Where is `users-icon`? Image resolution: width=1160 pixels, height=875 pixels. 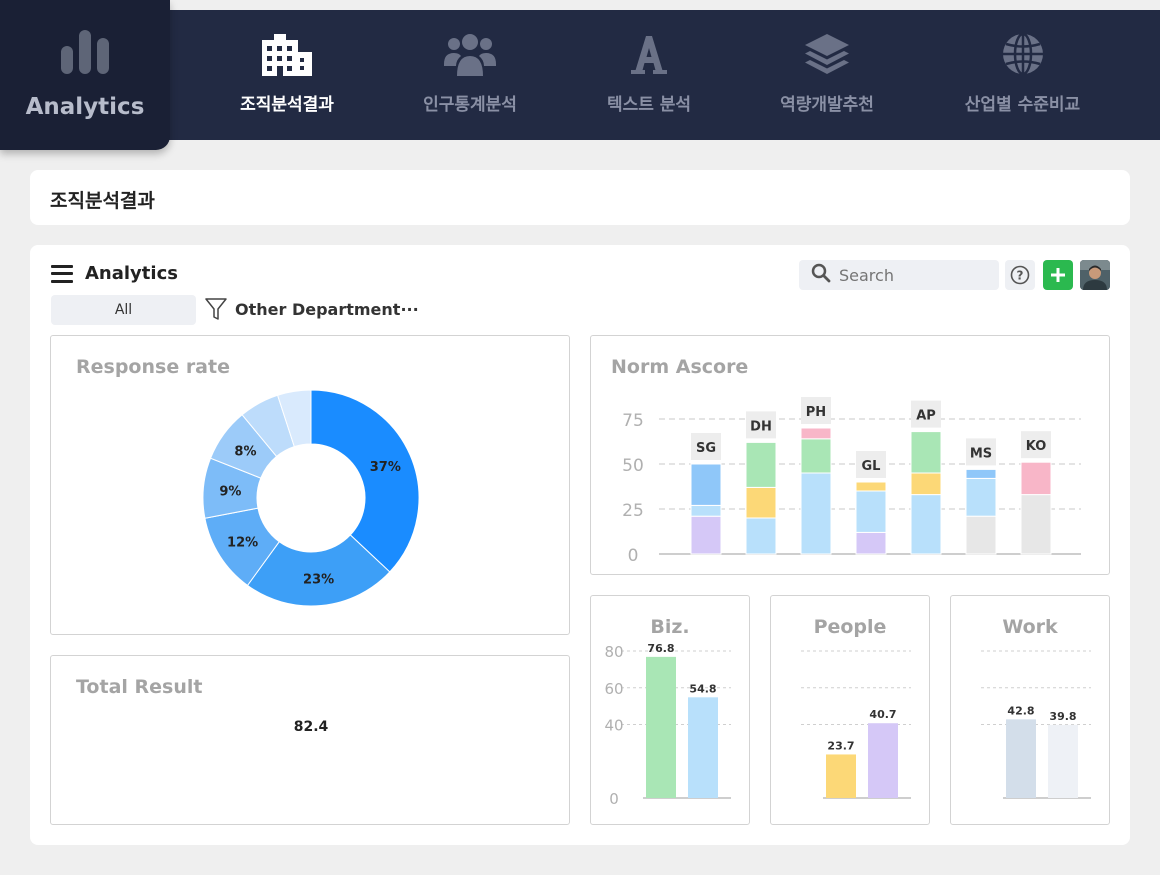 users-icon is located at coordinates (470, 51).